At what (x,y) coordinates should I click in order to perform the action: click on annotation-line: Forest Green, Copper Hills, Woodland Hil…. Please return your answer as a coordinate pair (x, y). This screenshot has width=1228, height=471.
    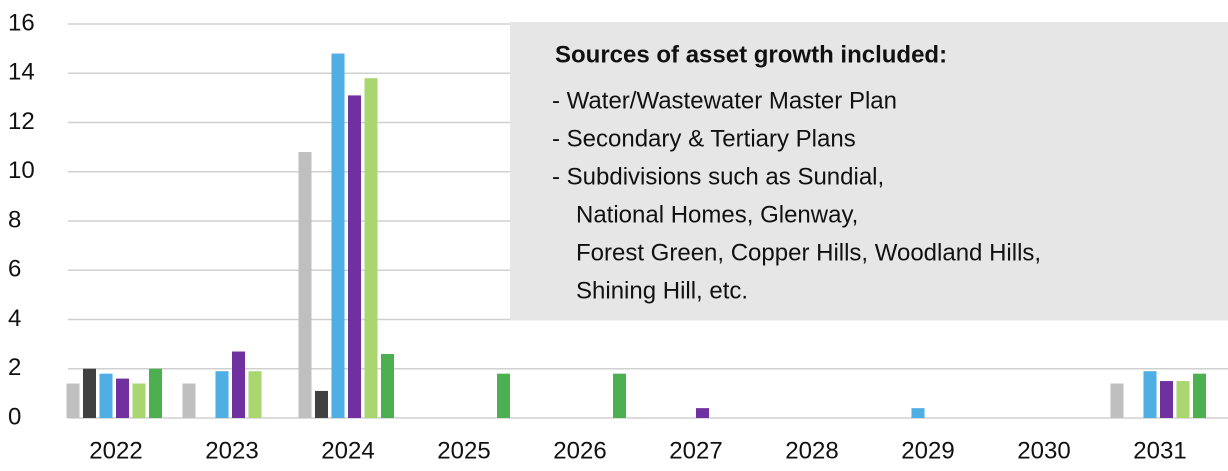
    Looking at the image, I should click on (808, 252).